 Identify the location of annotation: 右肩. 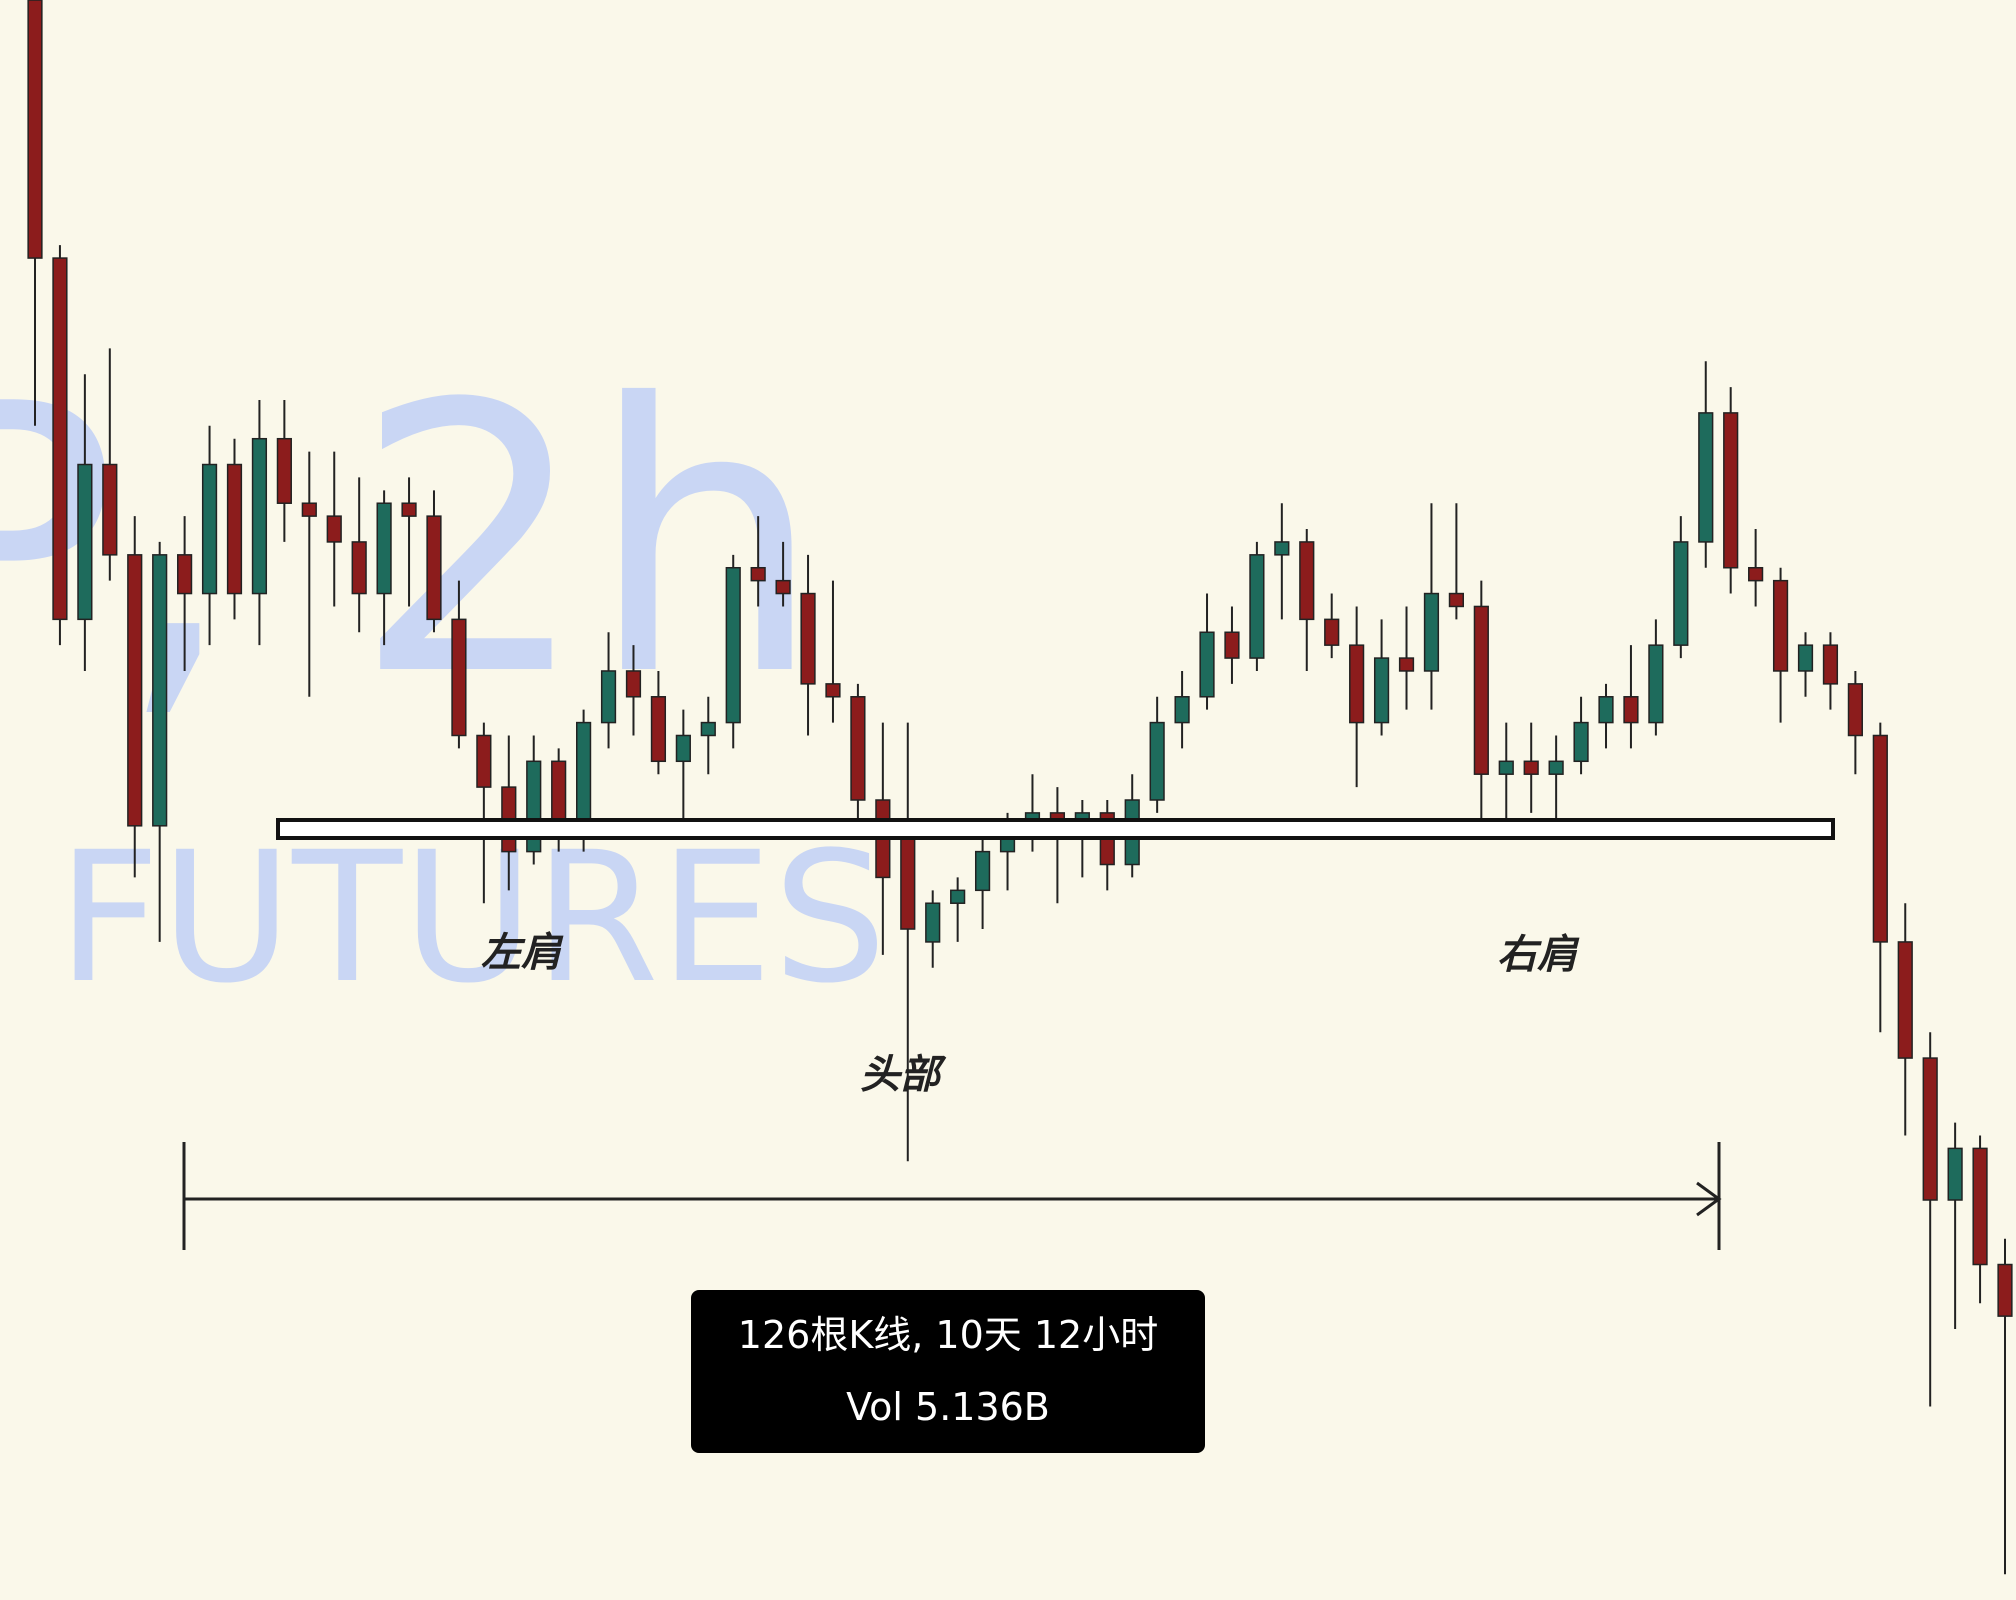
(1538, 955).